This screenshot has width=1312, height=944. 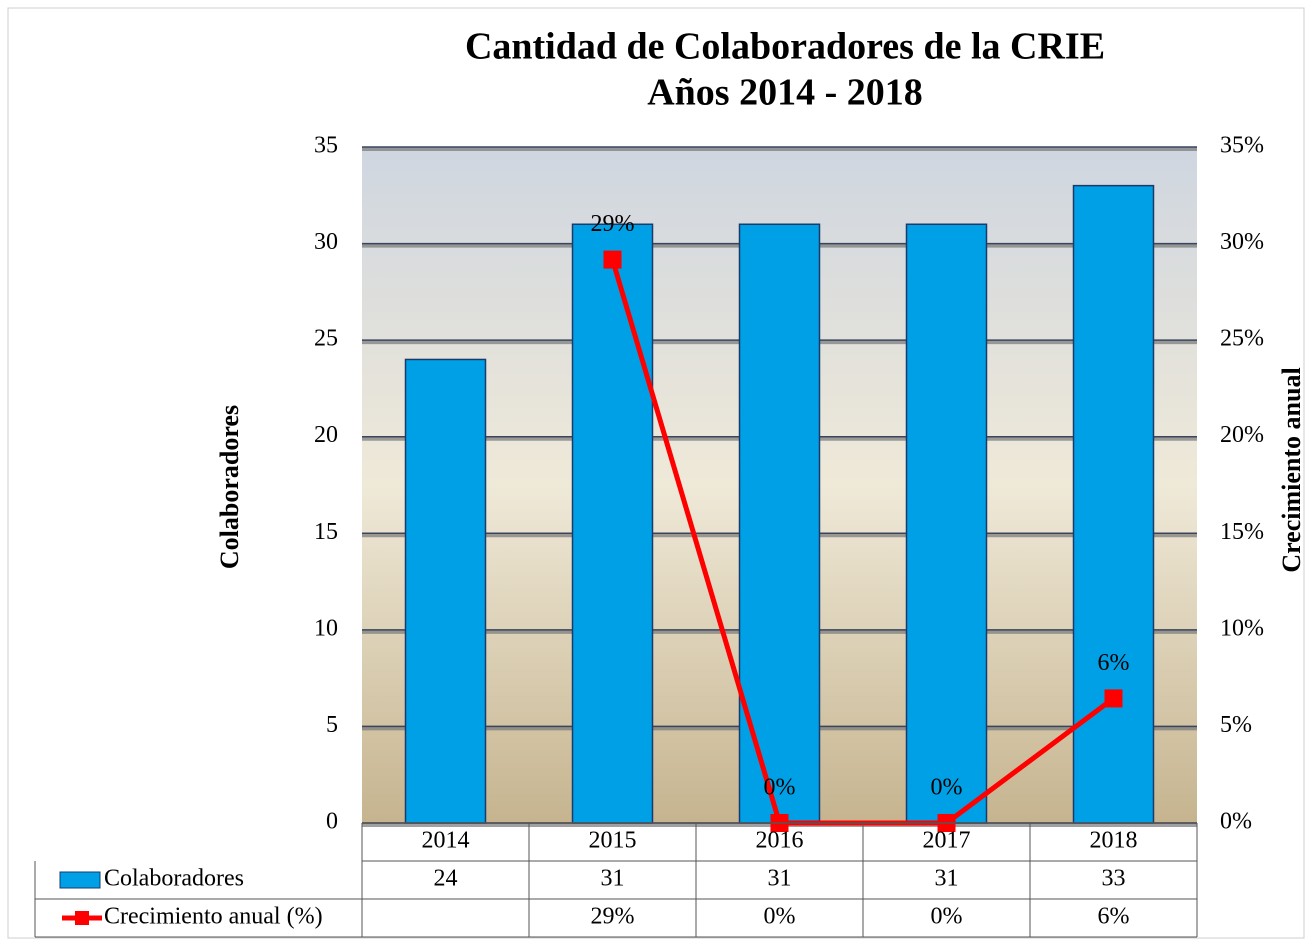 I want to click on x-tick-label: 2017, so click(x=947, y=841).